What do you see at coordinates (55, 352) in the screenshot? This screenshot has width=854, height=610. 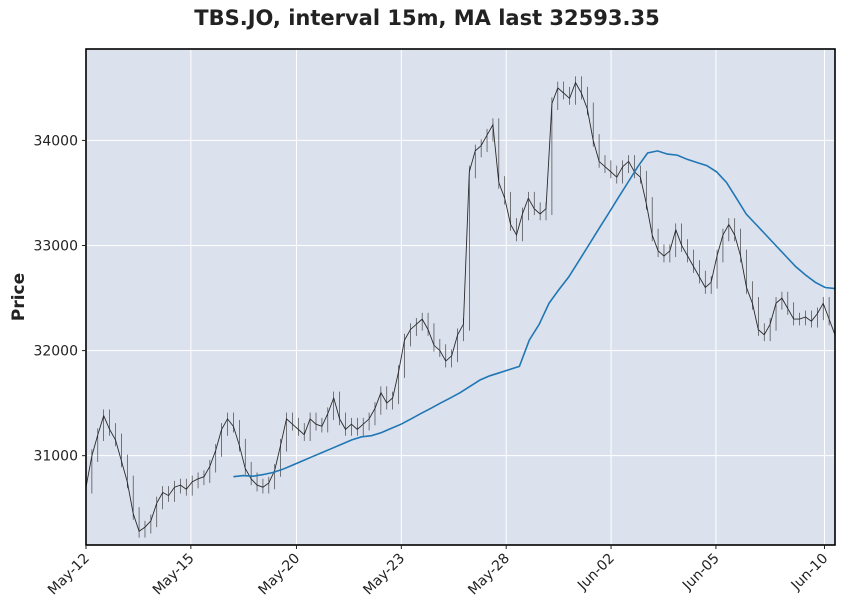 I see `y-tick-label: 32000` at bounding box center [55, 352].